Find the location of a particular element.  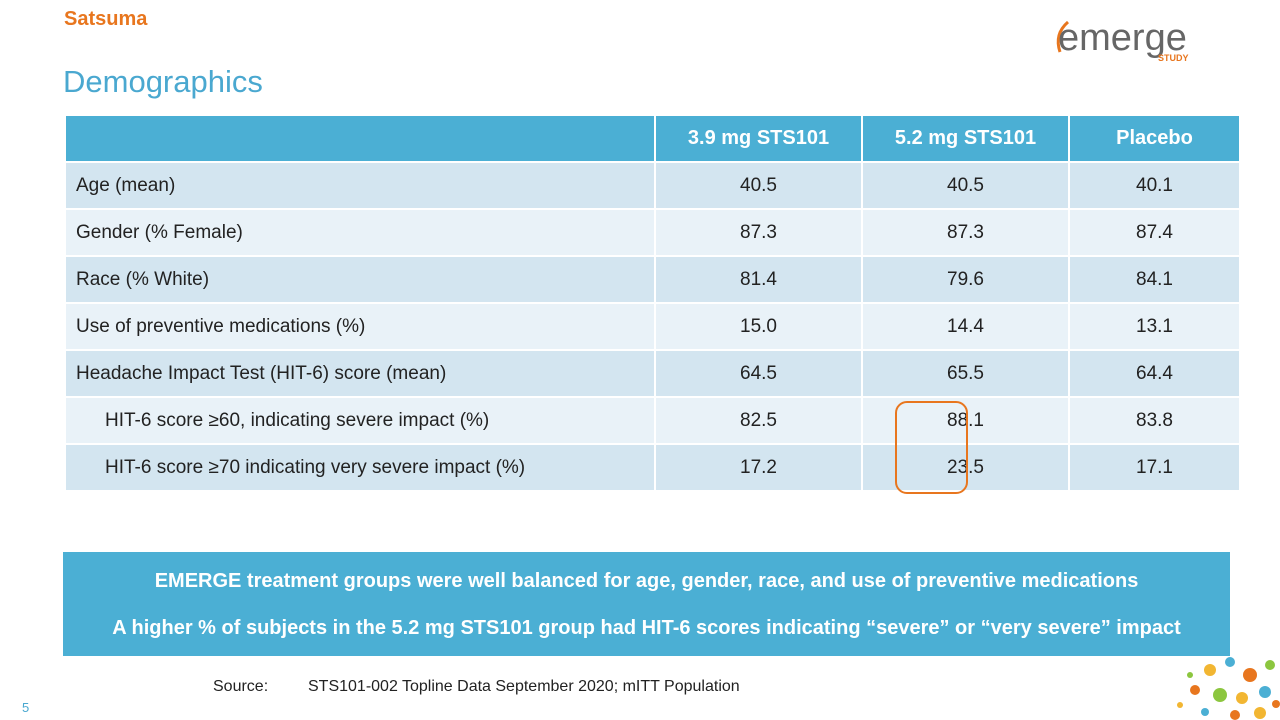

column-header is located at coordinates (360, 138).